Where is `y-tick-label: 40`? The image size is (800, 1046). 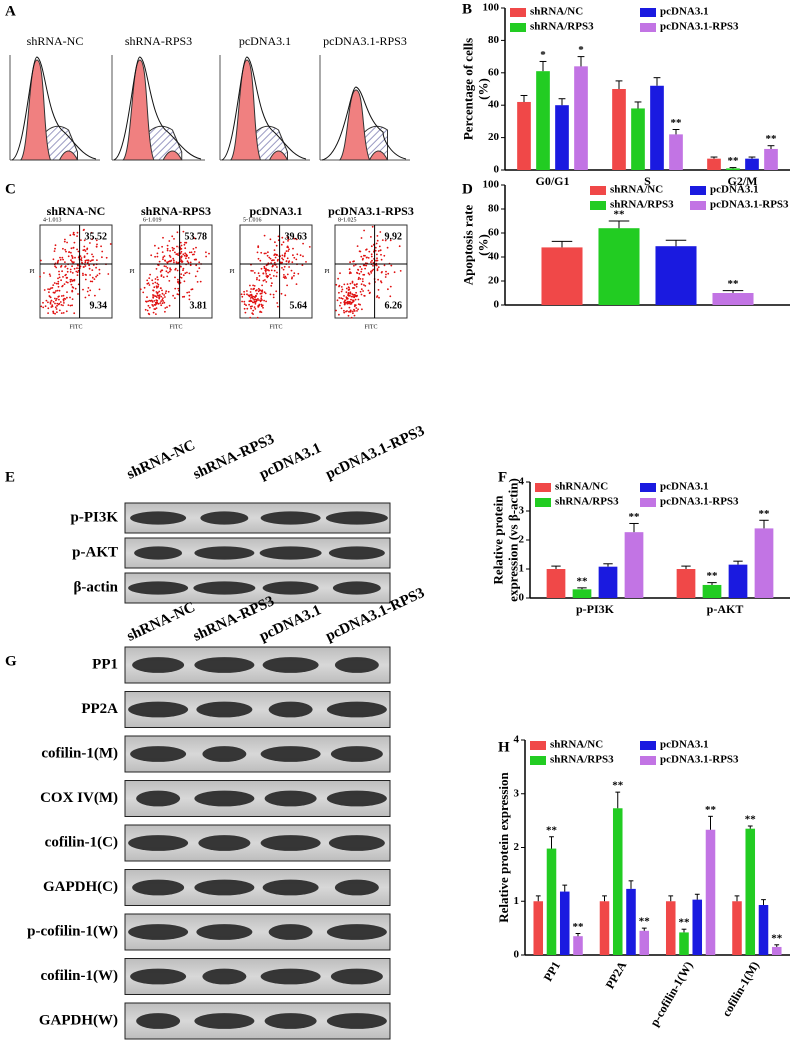
y-tick-label: 40 is located at coordinates (494, 257).